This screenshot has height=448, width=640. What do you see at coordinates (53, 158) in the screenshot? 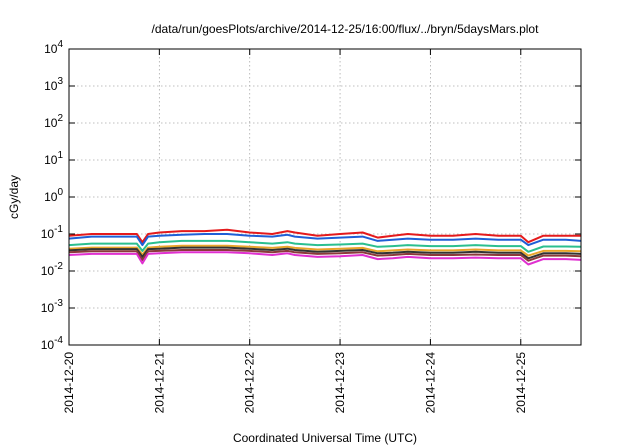
I see `y-tick-label: 10¹` at bounding box center [53, 158].